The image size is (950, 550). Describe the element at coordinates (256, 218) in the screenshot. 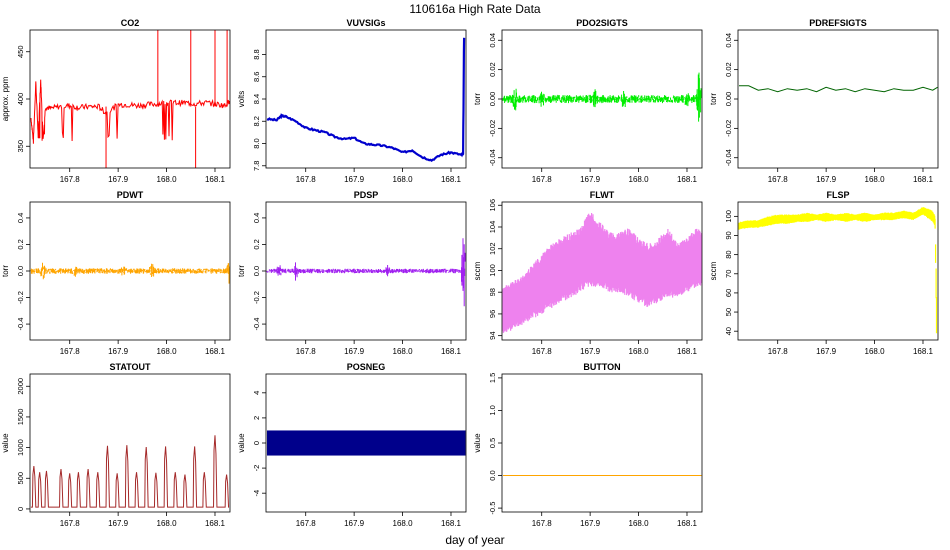

I see `y-tick-label: 0.4` at that location.